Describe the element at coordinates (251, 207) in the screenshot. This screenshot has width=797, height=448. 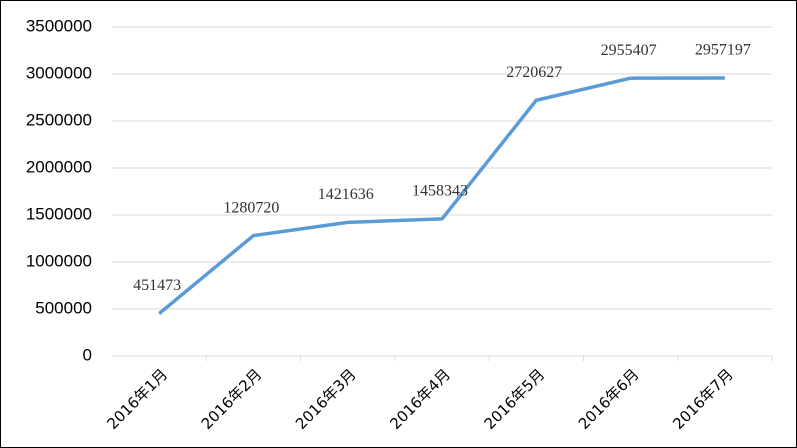
I see `data-label: 1280720` at that location.